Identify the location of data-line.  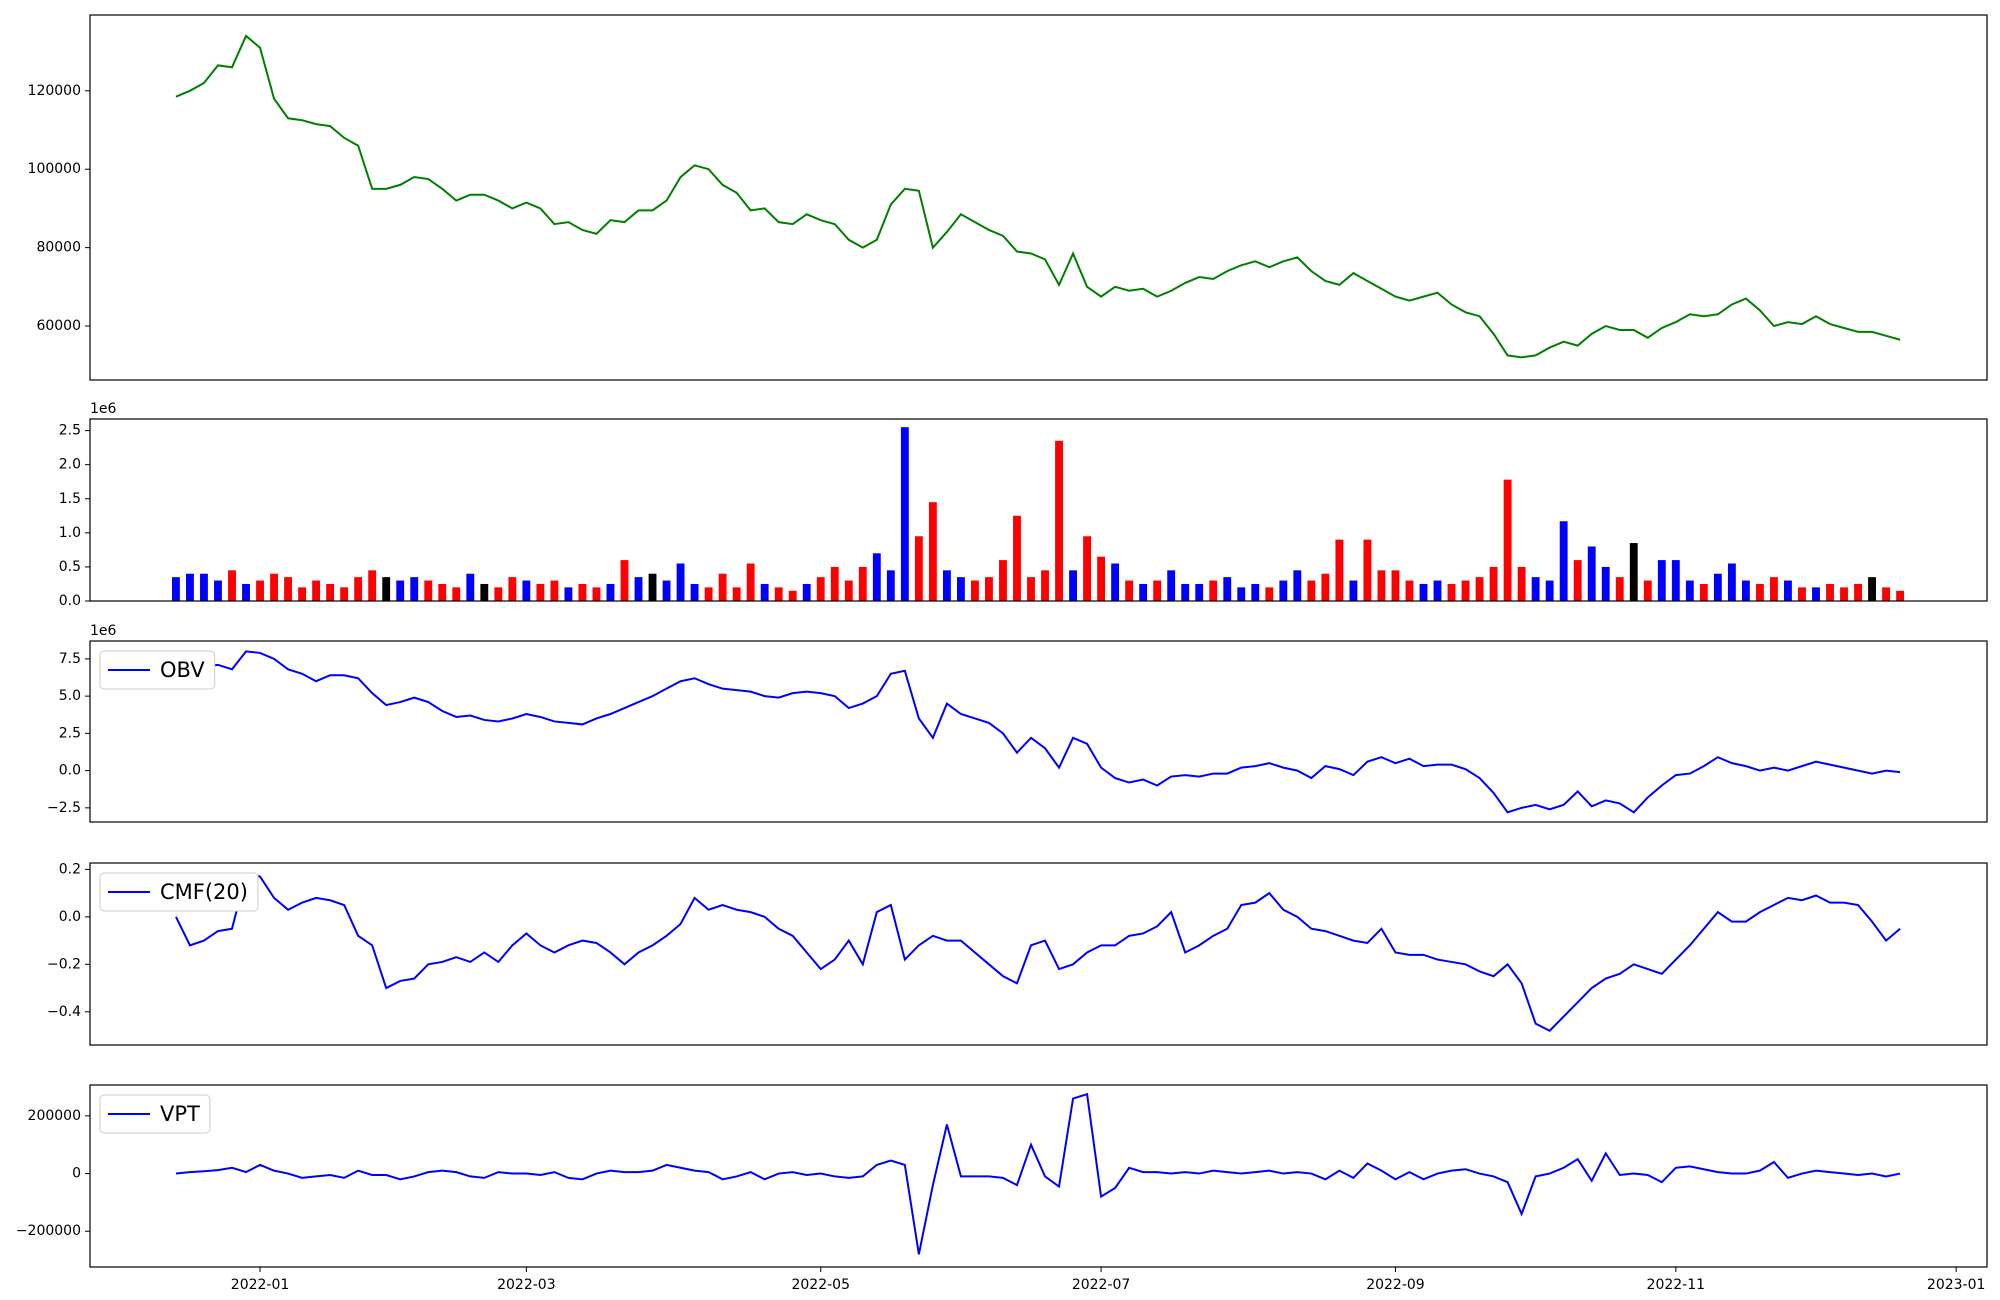
(1038, 732).